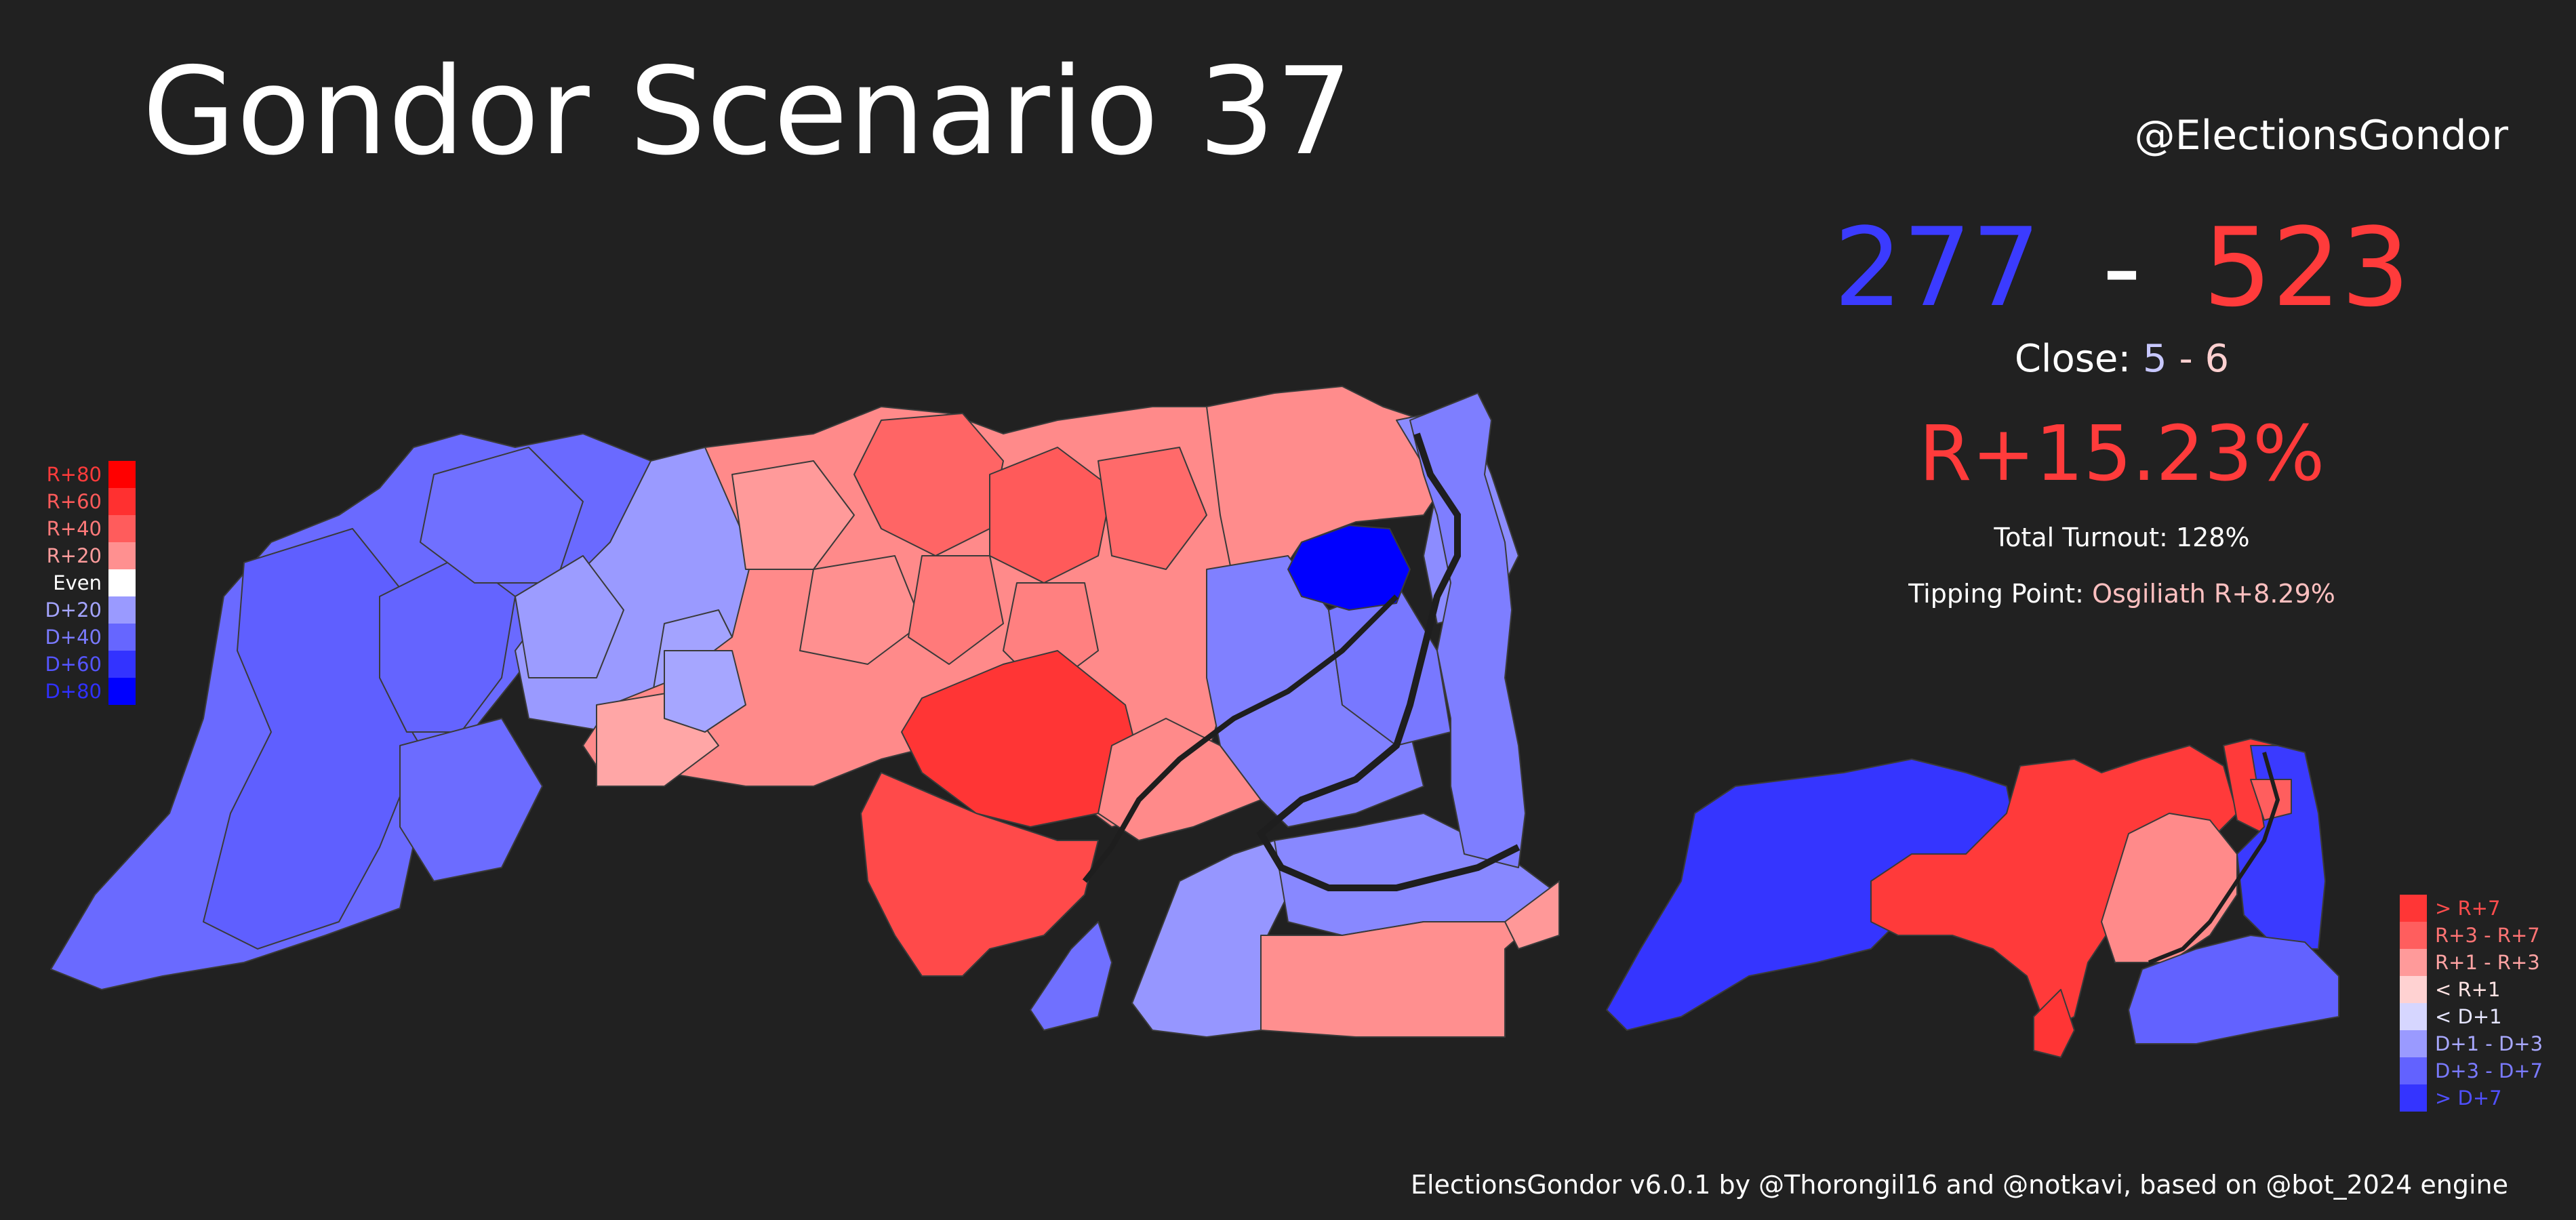 This screenshot has height=1220, width=2576. I want to click on legend-item: D+20, so click(88, 610).